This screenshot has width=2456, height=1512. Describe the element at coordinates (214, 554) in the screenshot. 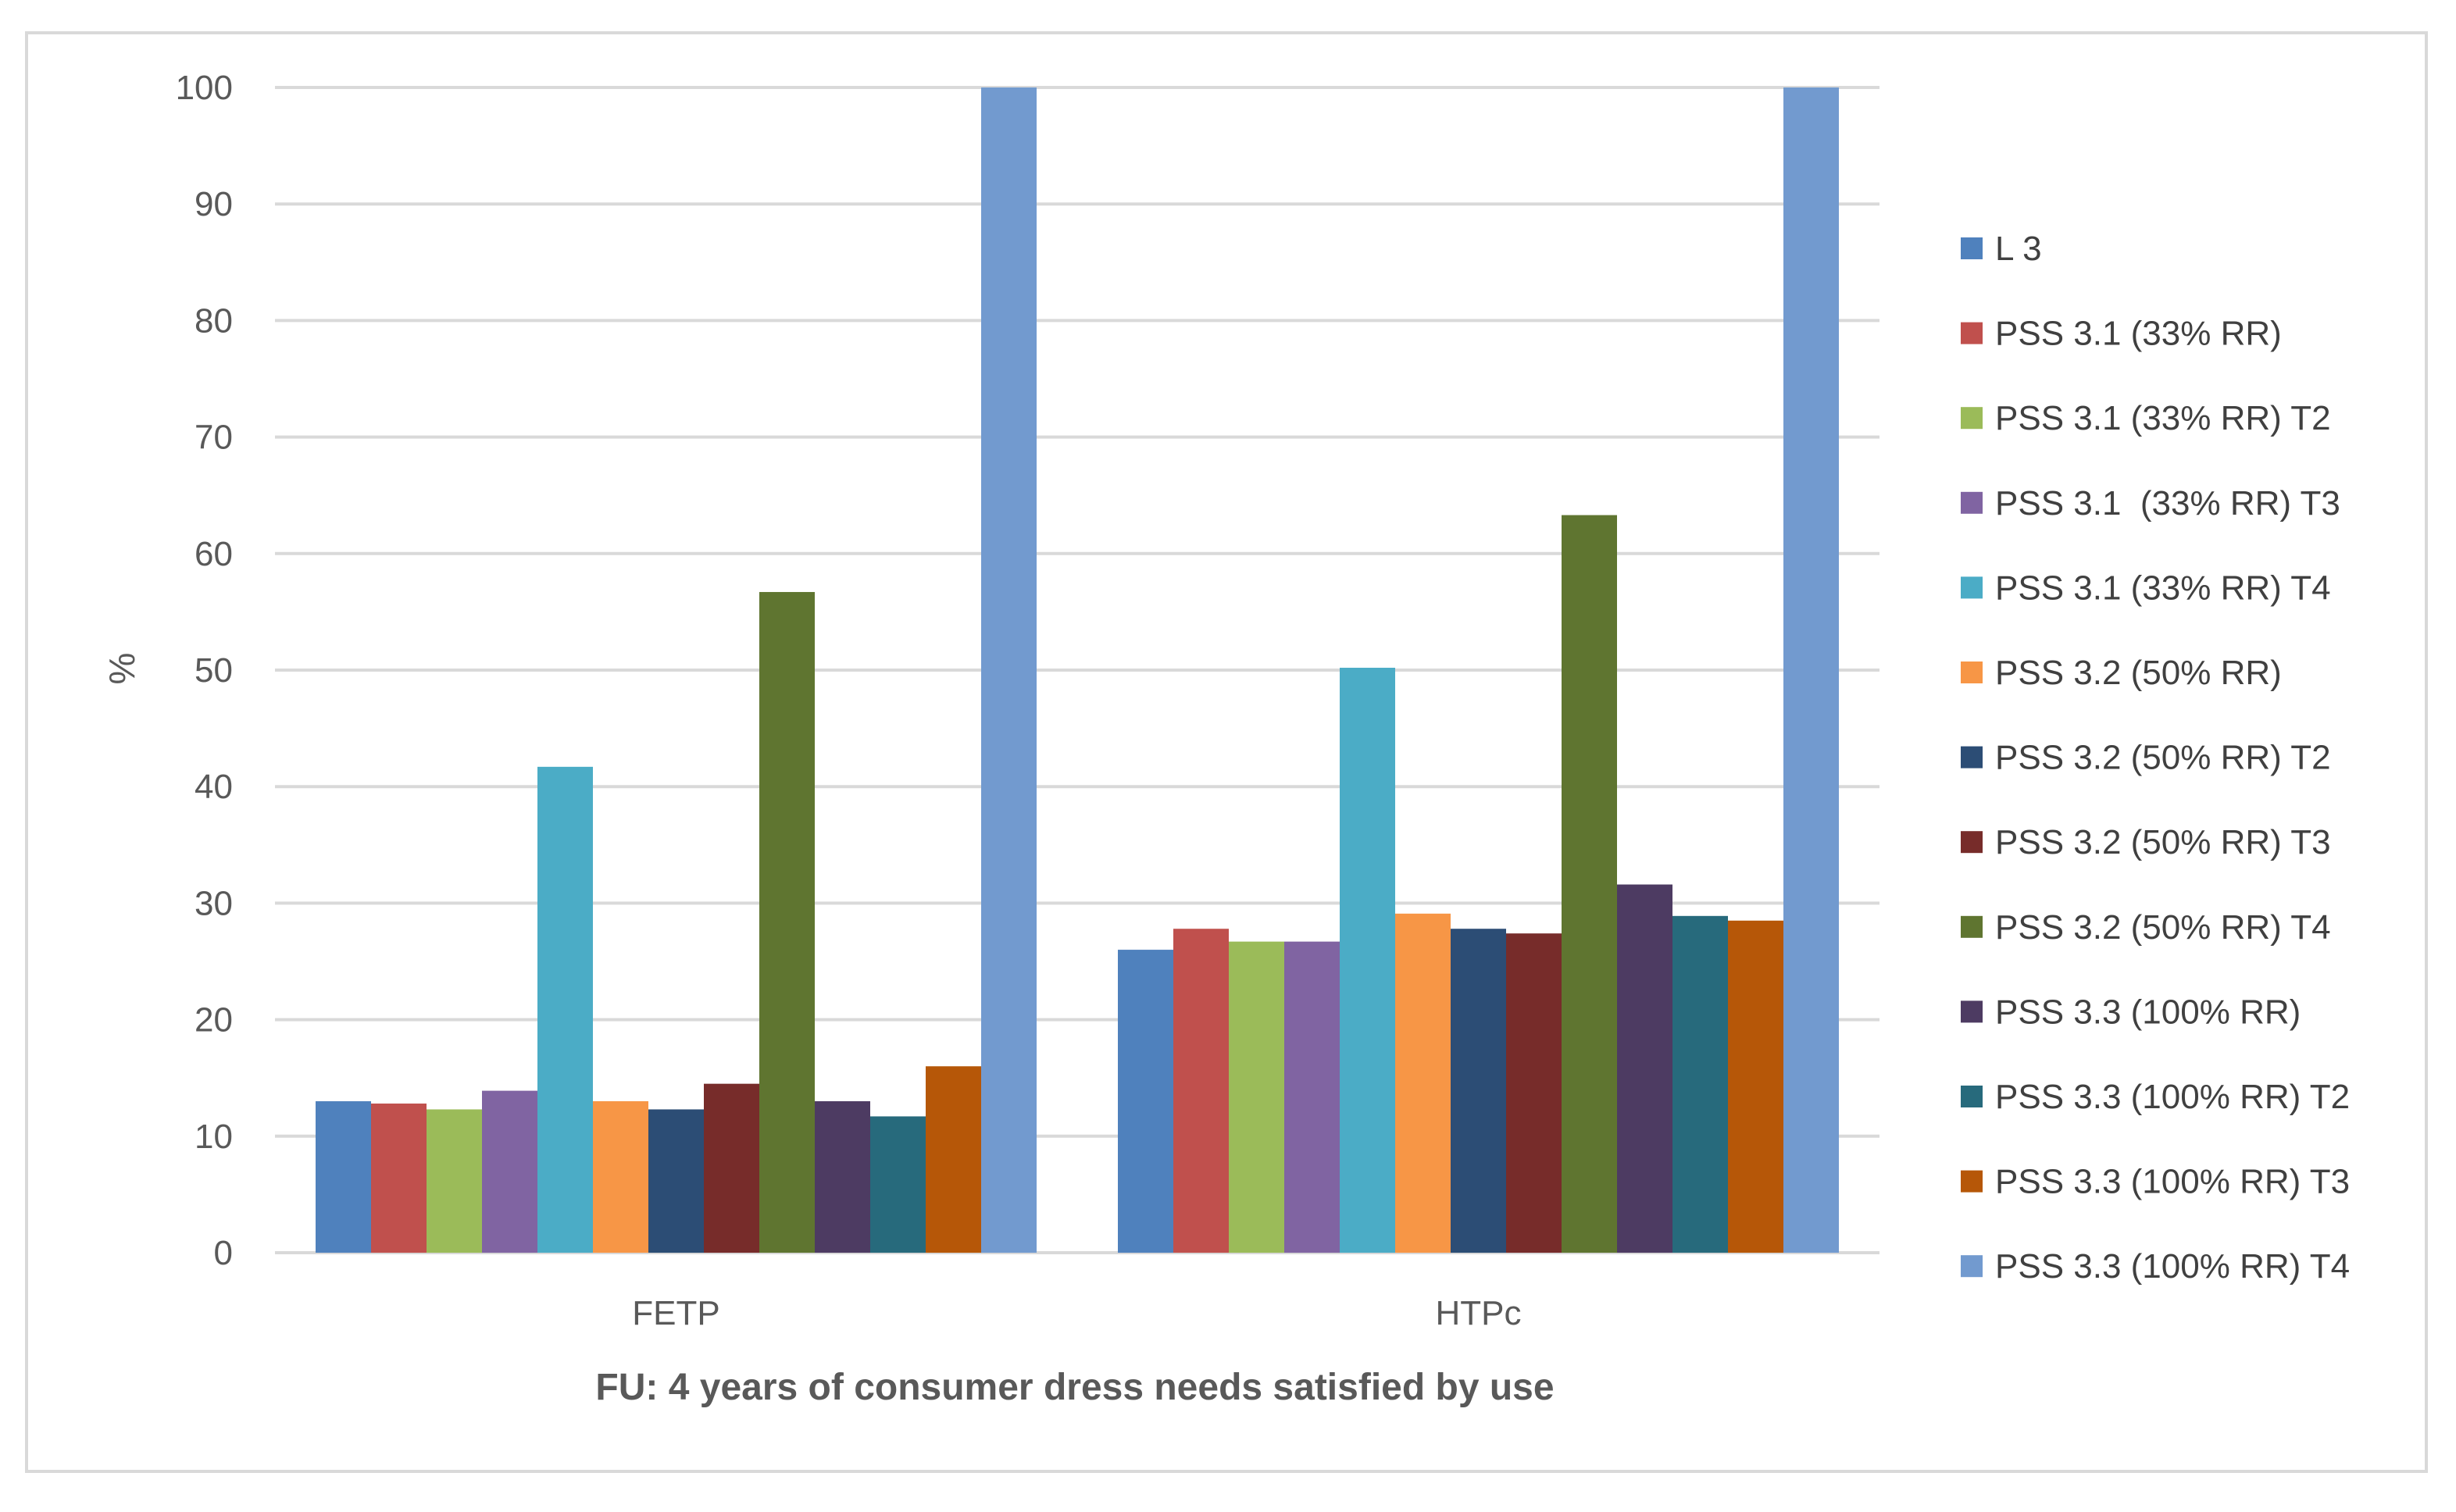

I see `y-tick-label: 60` at that location.